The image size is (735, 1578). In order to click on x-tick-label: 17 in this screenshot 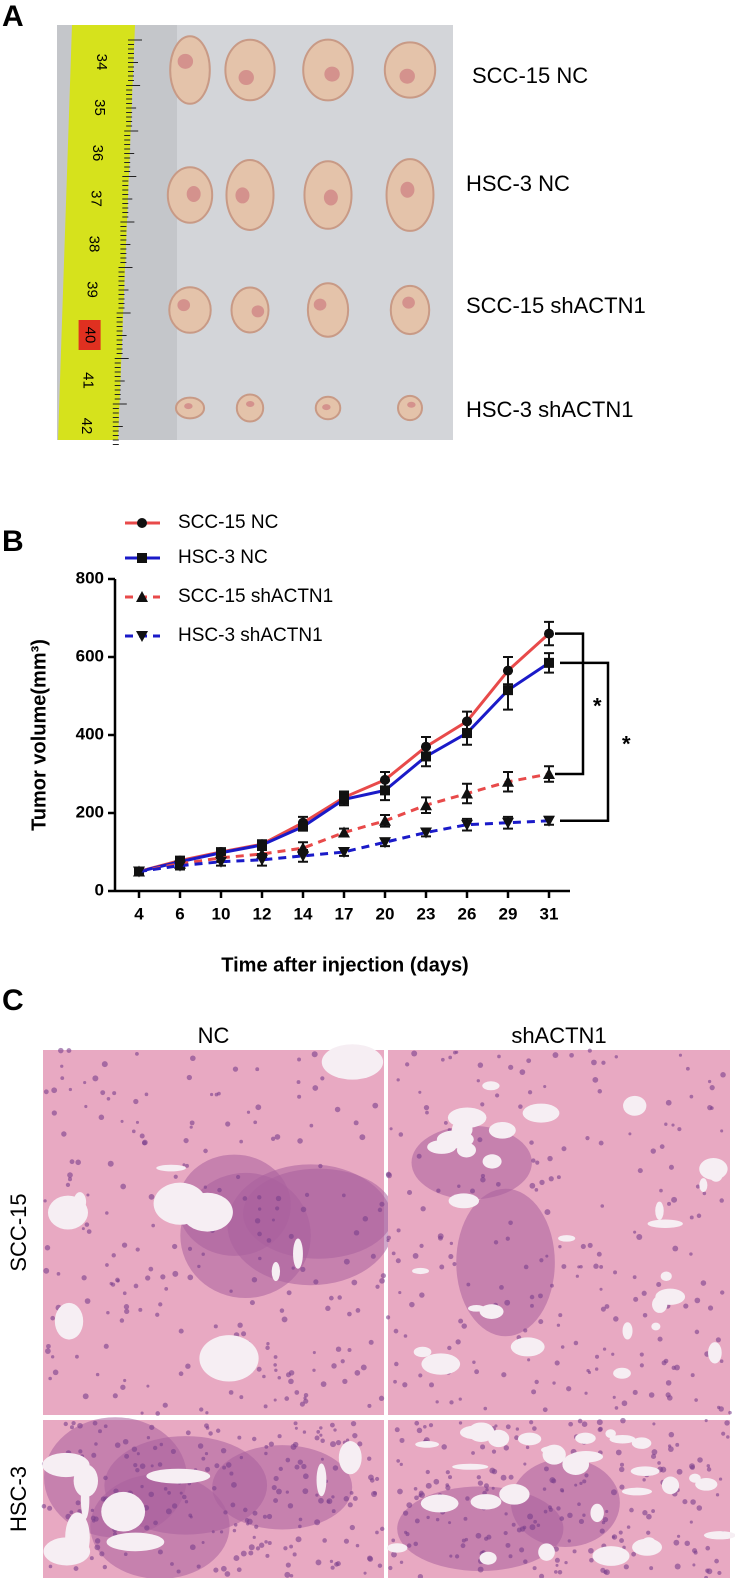, I will do `click(344, 913)`.